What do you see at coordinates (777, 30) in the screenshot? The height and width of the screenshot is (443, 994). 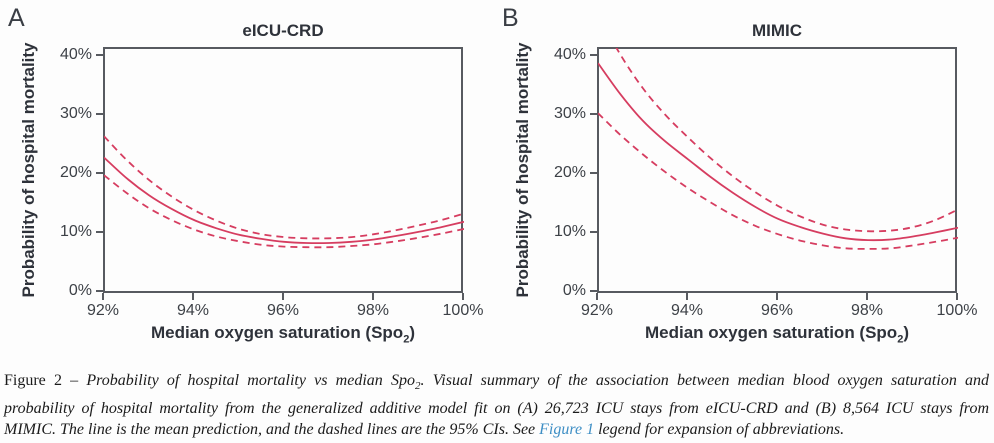 I see `chart-b-title: MIMIC` at bounding box center [777, 30].